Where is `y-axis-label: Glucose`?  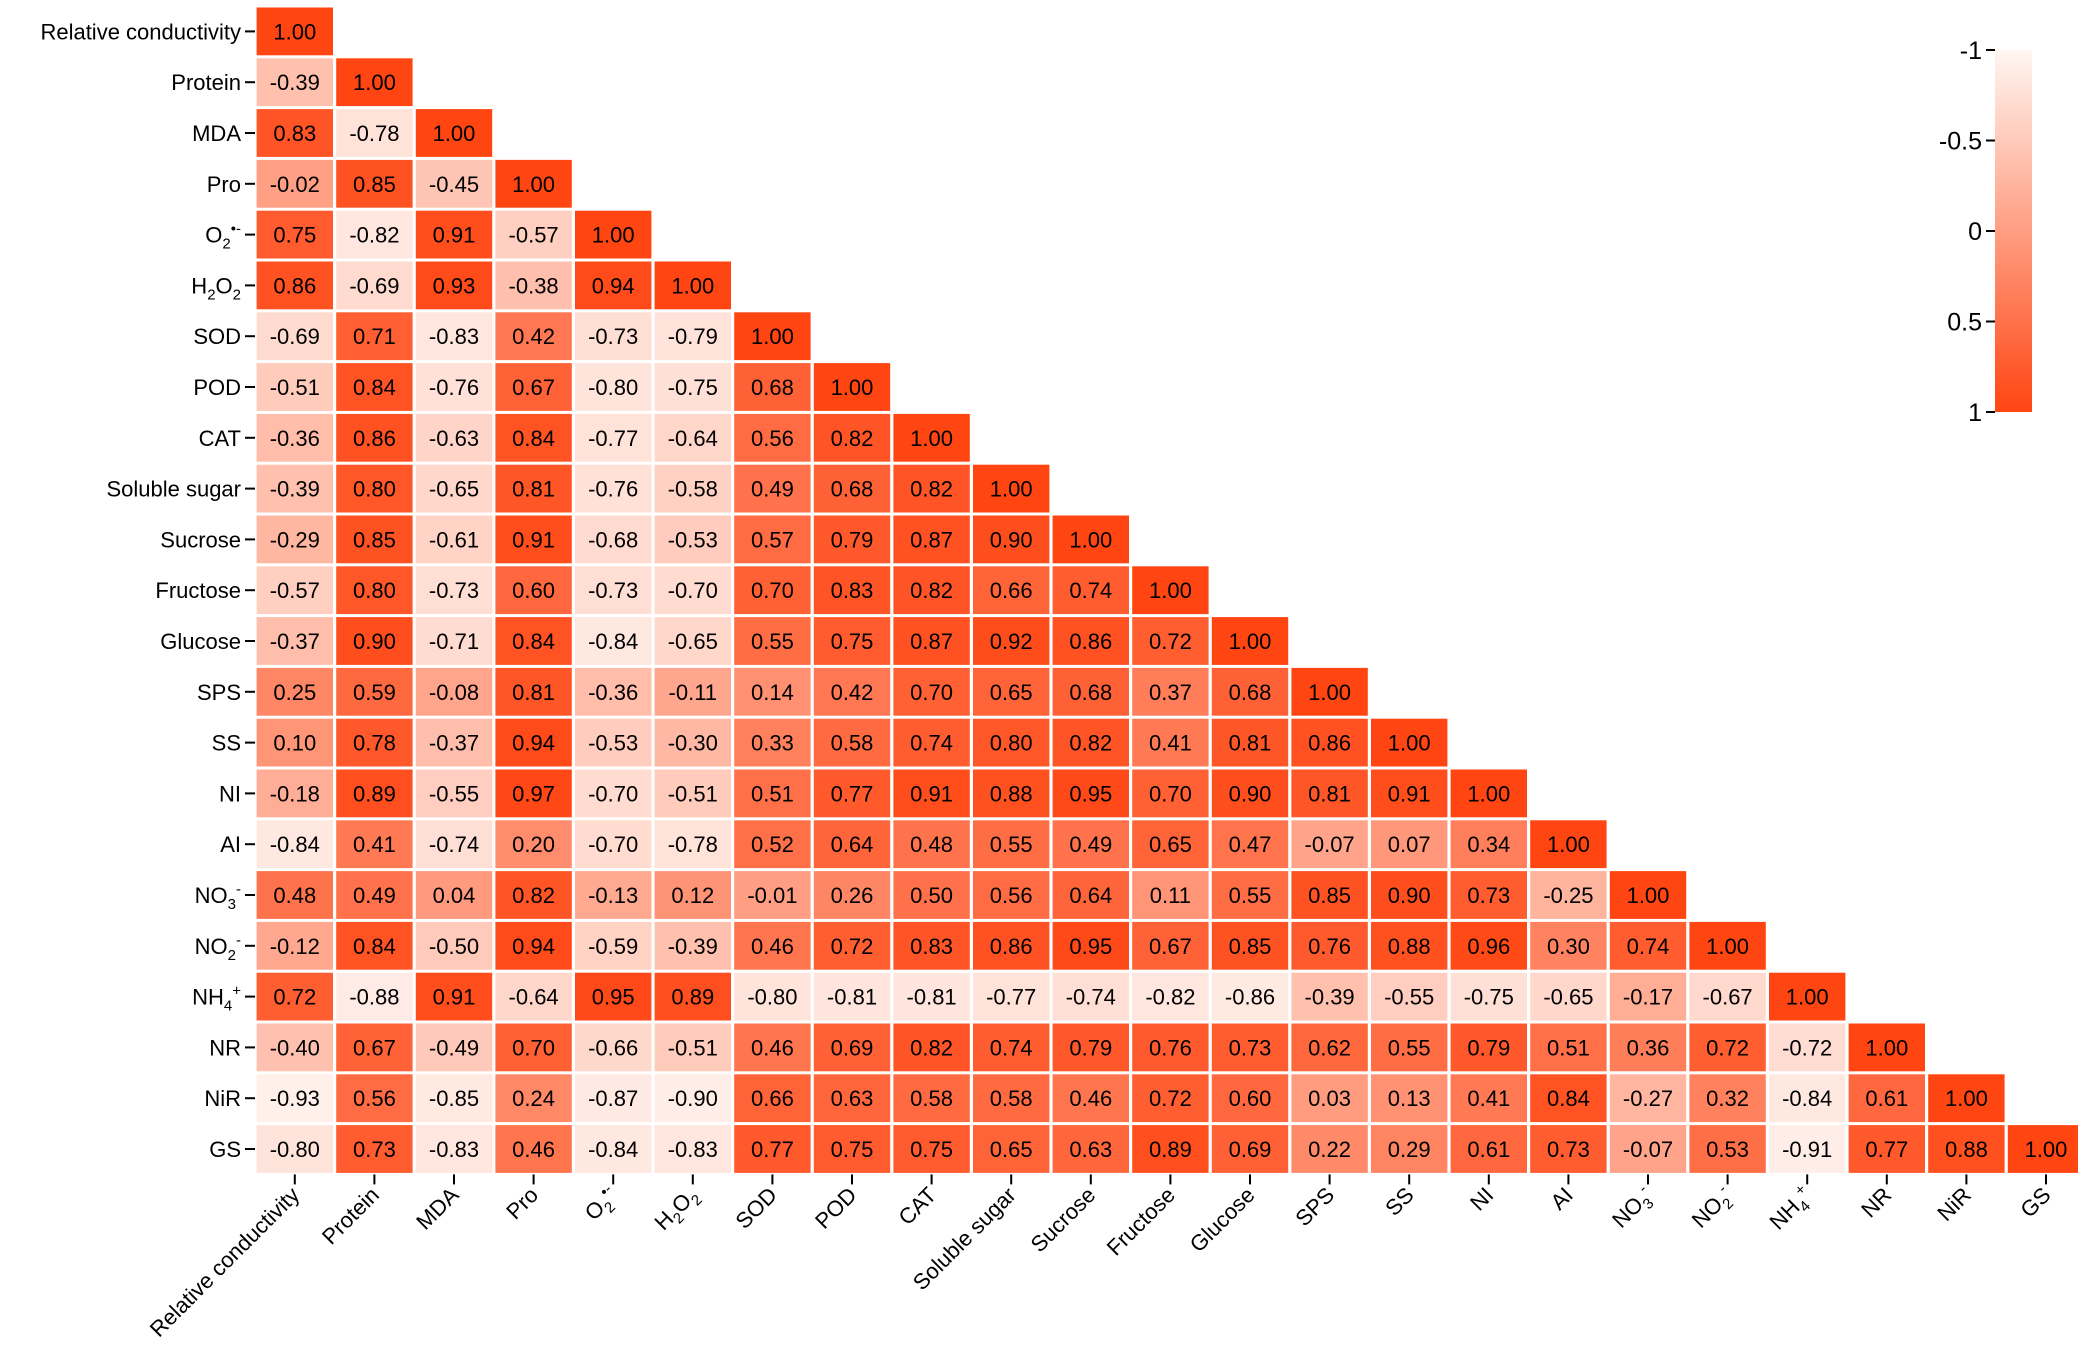
y-axis-label: Glucose is located at coordinates (200, 641).